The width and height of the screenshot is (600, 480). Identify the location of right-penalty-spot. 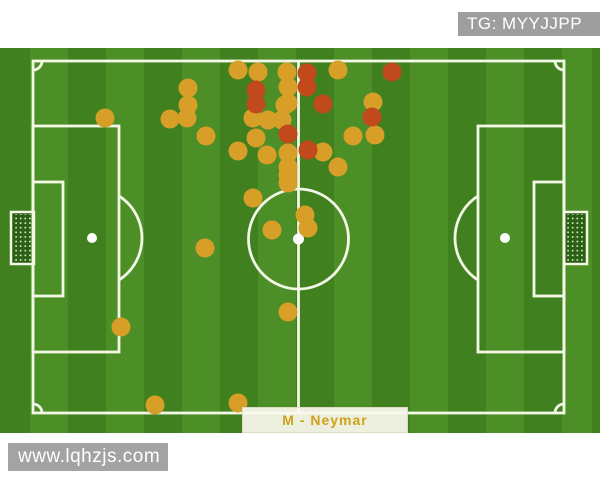
(505, 238).